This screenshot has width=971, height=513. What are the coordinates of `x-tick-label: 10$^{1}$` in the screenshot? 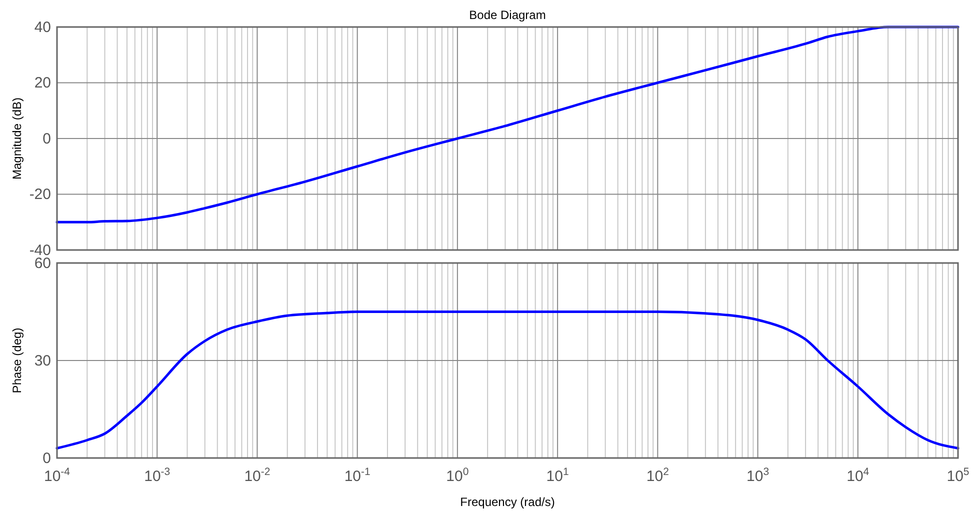 It's located at (557, 475).